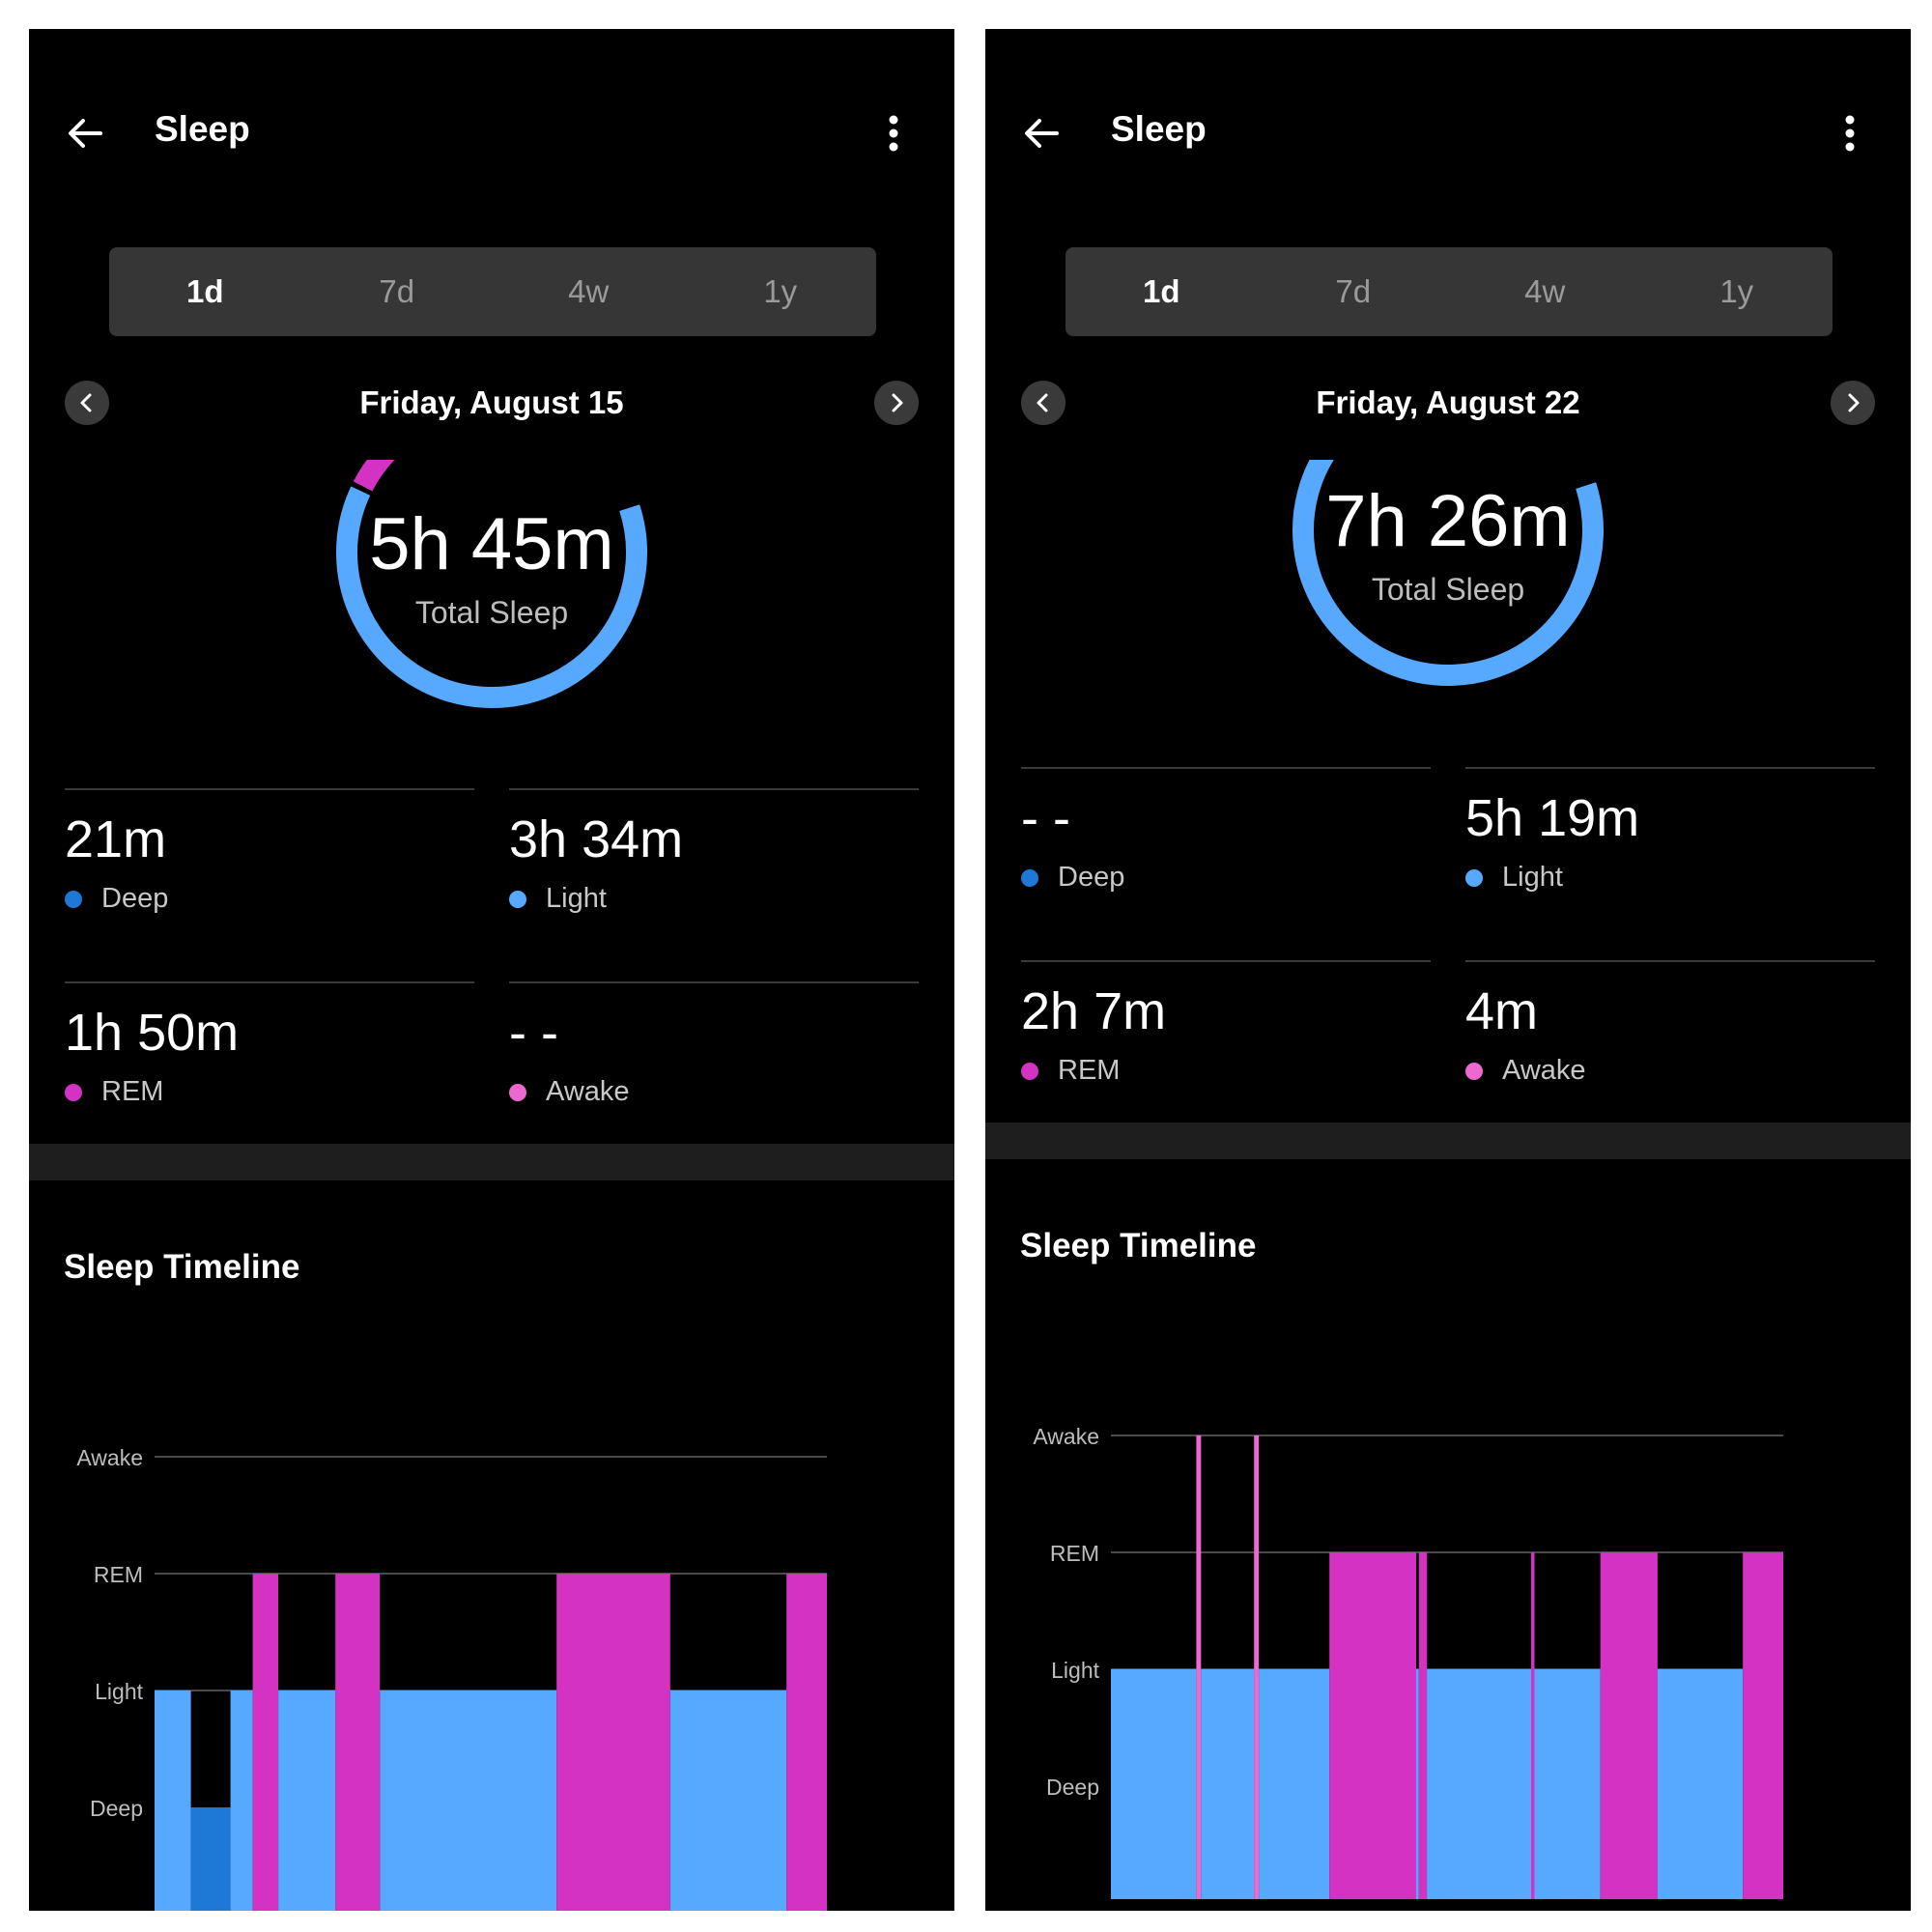 This screenshot has height=1932, width=1932. I want to click on selected-date: Friday, August 15, so click(491, 402).